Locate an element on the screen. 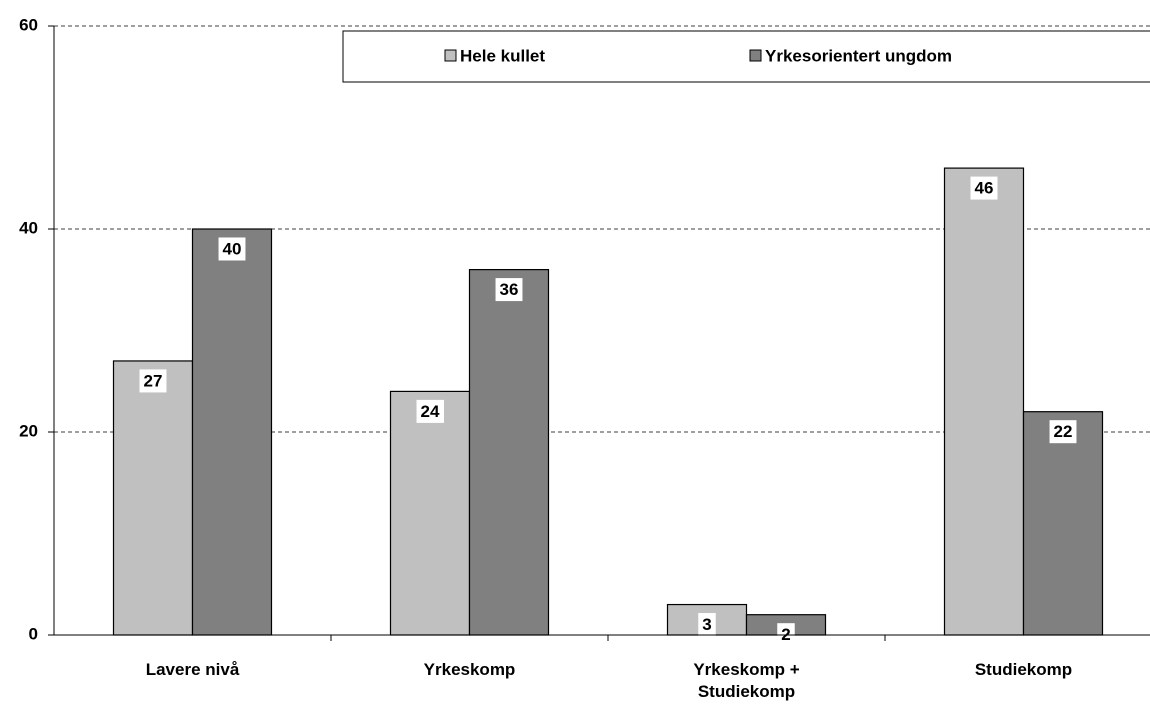 This screenshot has width=1150, height=709. data-label: 27 is located at coordinates (153, 380).